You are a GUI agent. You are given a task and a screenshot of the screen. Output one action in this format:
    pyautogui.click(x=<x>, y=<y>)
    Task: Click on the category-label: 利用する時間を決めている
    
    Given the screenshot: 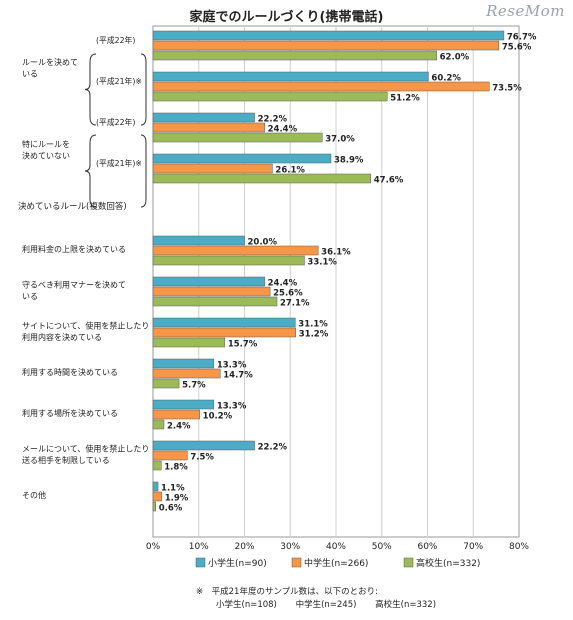 What is the action you would take?
    pyautogui.click(x=70, y=372)
    